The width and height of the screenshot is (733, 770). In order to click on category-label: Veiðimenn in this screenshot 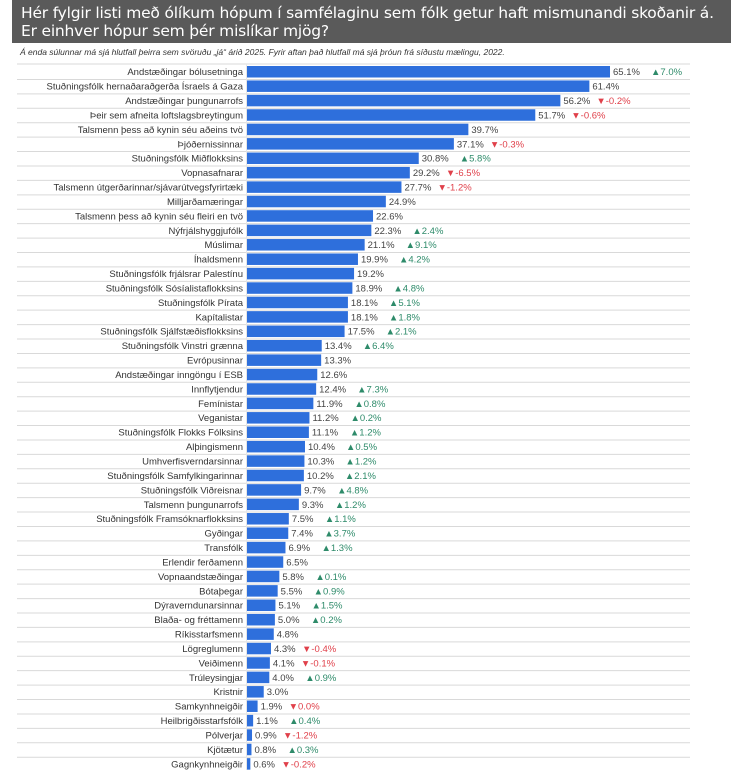, I will do `click(221, 663)`.